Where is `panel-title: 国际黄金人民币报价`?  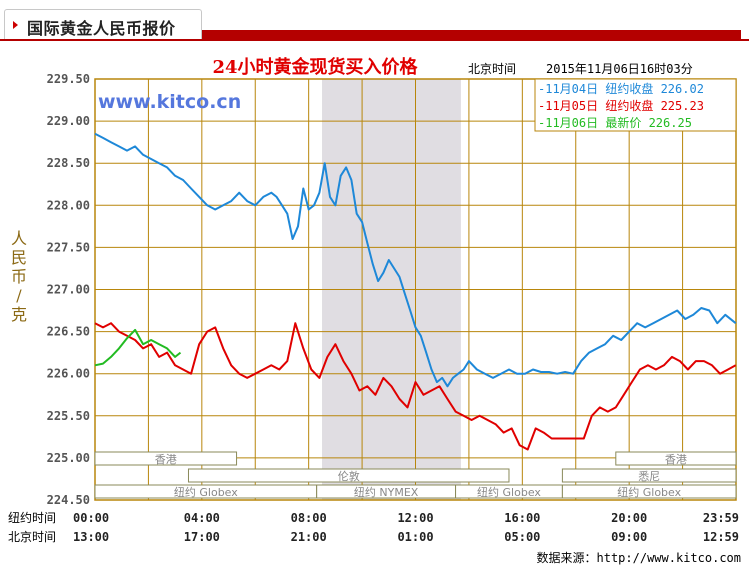
panel-title: 国际黄金人民币报价 is located at coordinates (101, 28).